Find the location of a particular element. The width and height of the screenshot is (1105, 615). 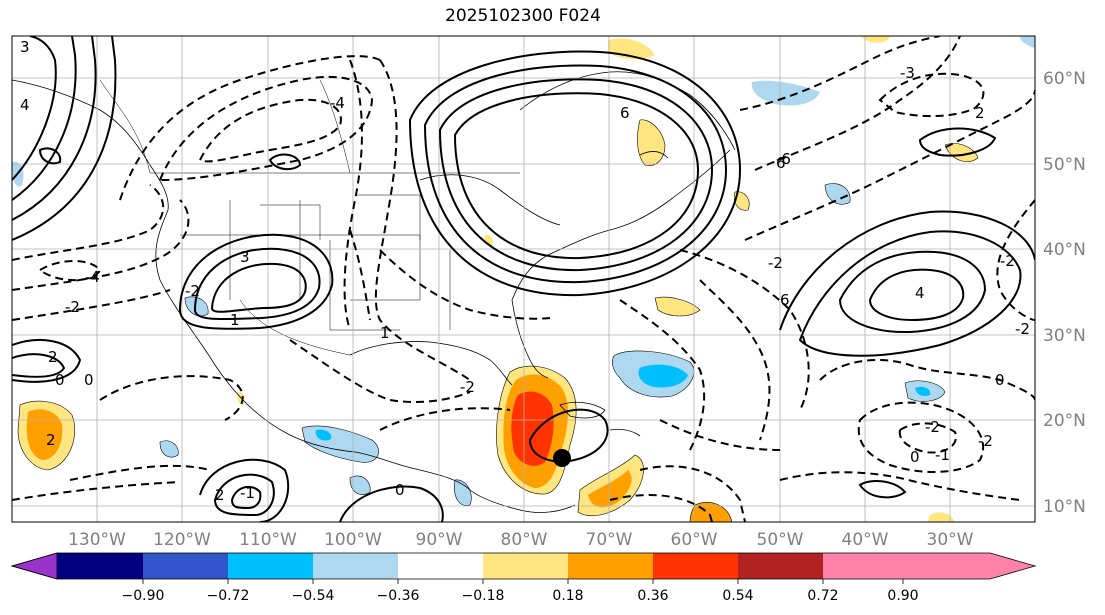

contour-label: -3 is located at coordinates (907, 73).